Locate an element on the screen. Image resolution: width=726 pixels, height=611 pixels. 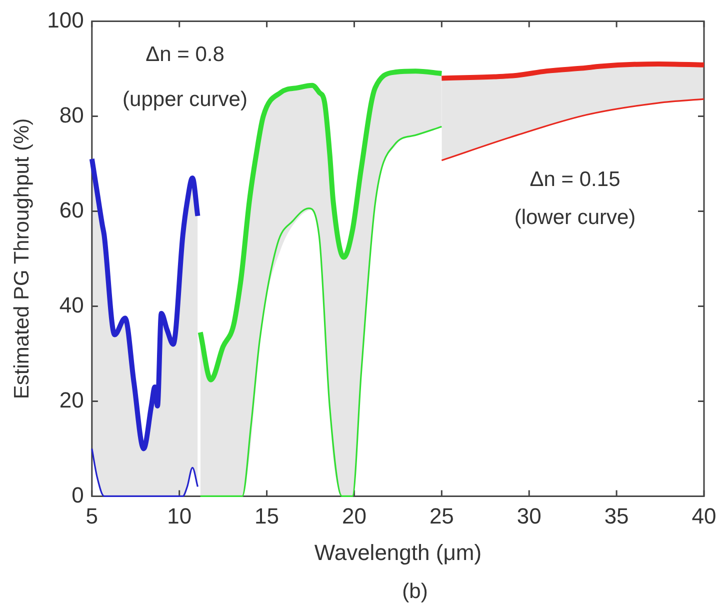
x-tick-label: 35 is located at coordinates (616, 515).